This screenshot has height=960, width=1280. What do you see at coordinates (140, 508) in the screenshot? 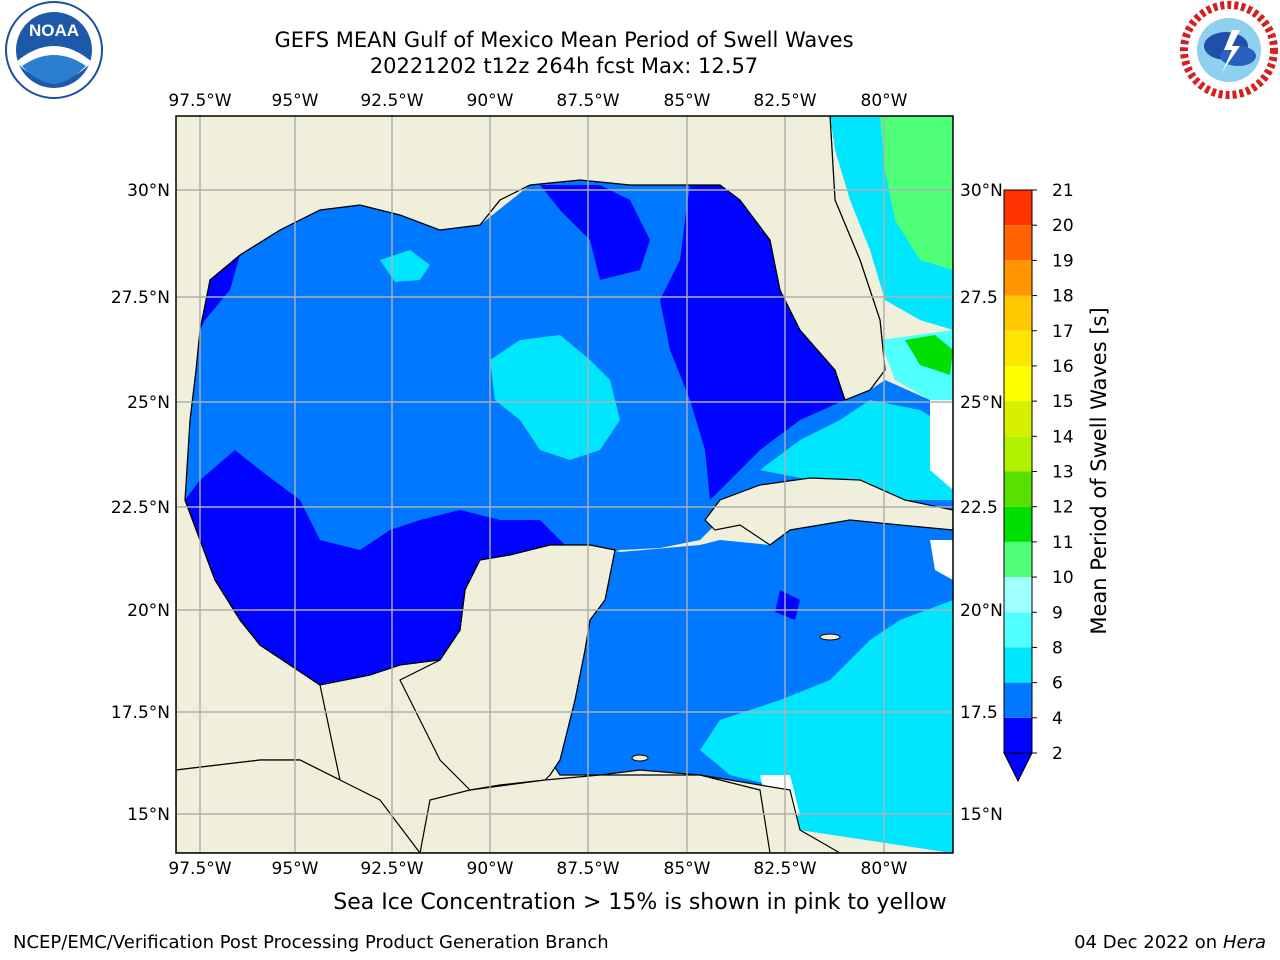
I see `lat-label: 22.5°N` at bounding box center [140, 508].